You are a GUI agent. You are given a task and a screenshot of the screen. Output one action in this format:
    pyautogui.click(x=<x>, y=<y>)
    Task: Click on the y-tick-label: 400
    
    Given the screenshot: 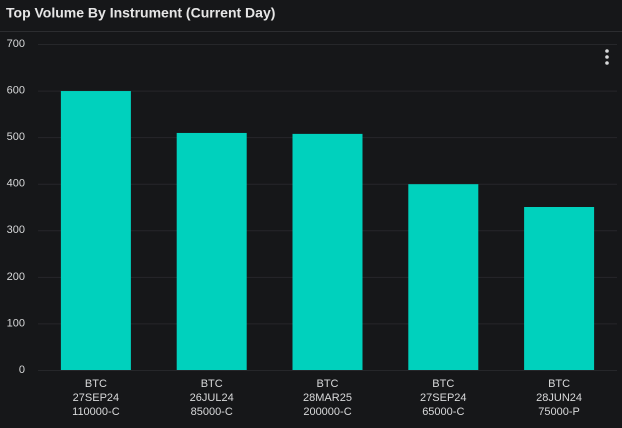 What is the action you would take?
    pyautogui.click(x=16, y=184)
    